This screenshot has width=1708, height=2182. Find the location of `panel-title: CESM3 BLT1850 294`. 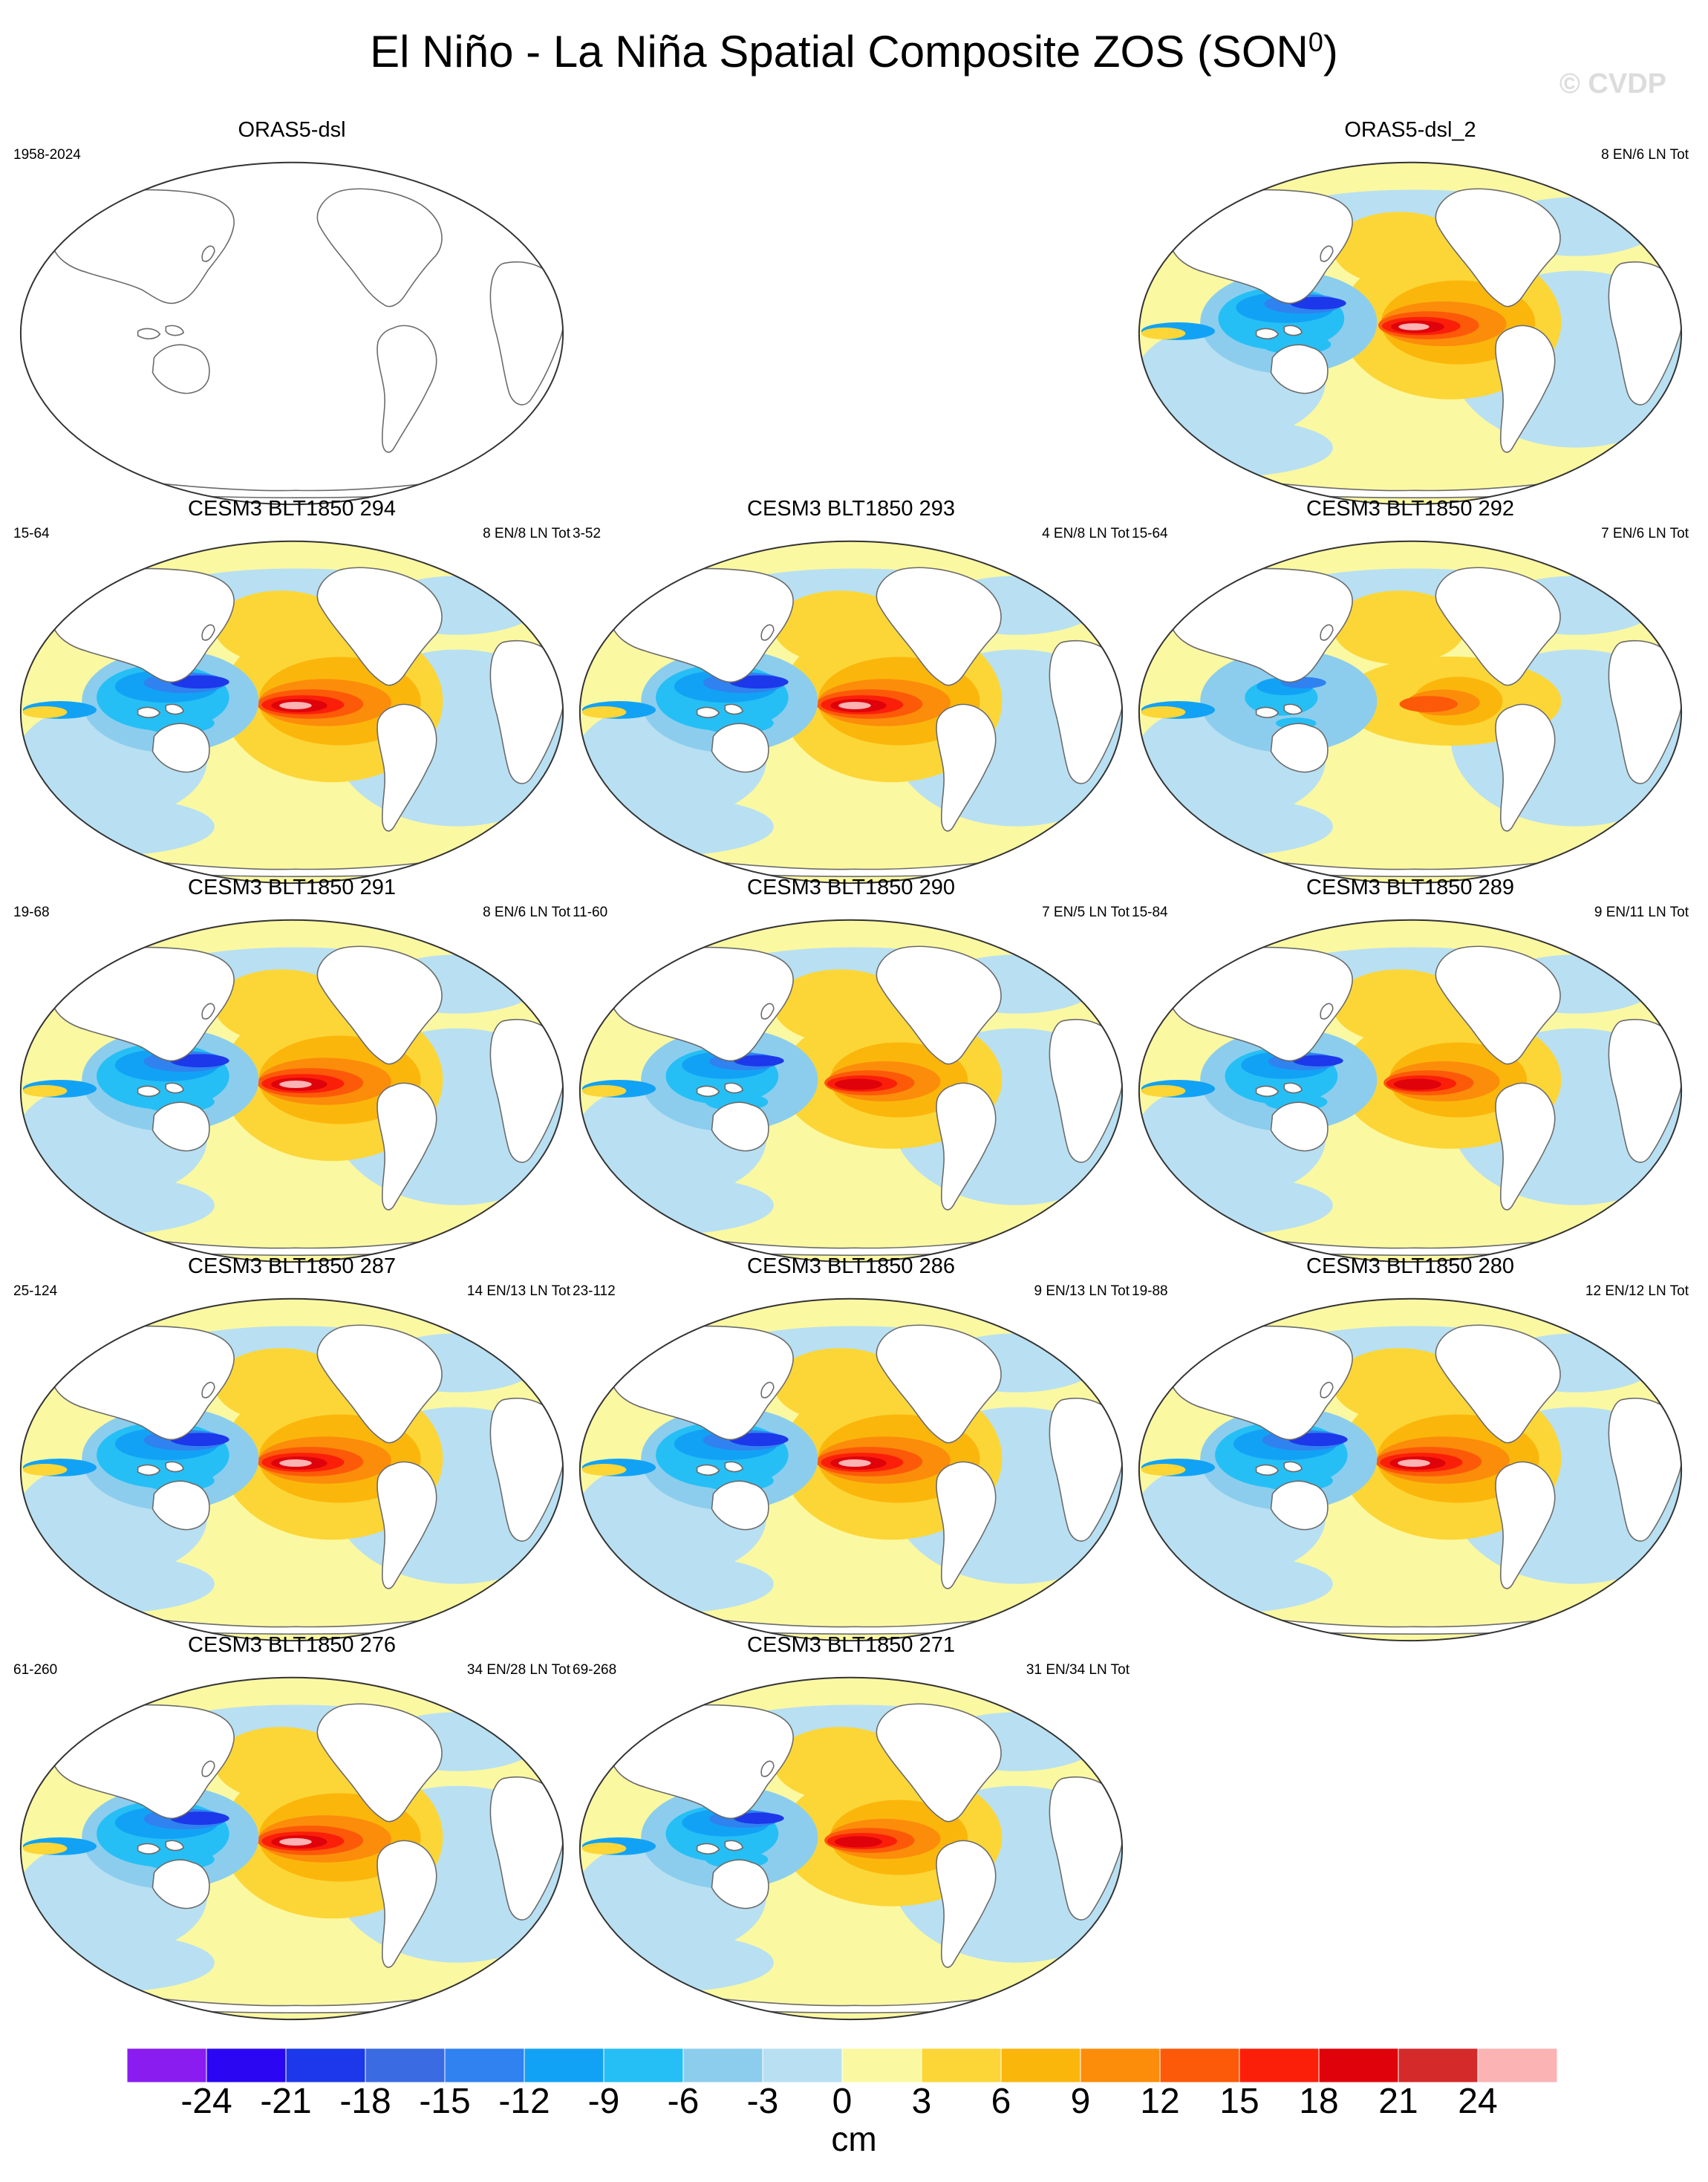

panel-title: CESM3 BLT1850 294 is located at coordinates (292, 509).